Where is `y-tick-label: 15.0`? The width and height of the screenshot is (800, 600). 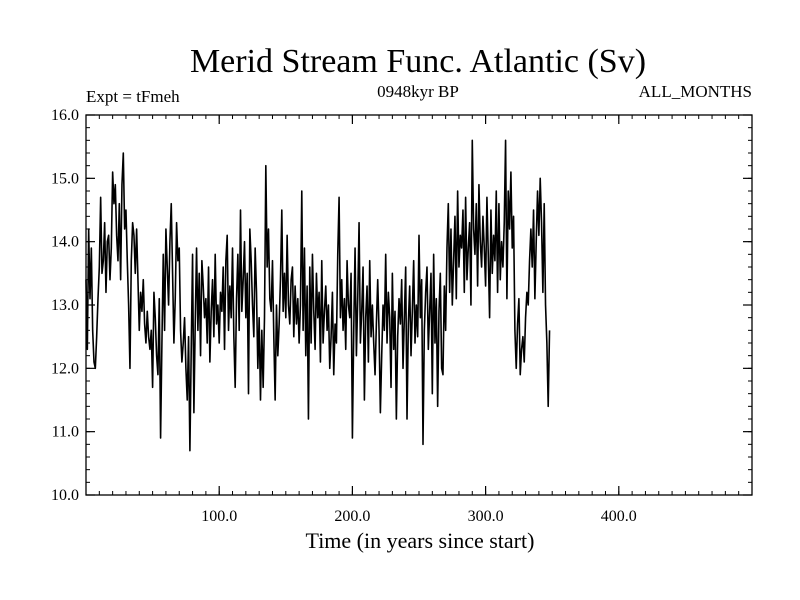
y-tick-label: 15.0 is located at coordinates (65, 178).